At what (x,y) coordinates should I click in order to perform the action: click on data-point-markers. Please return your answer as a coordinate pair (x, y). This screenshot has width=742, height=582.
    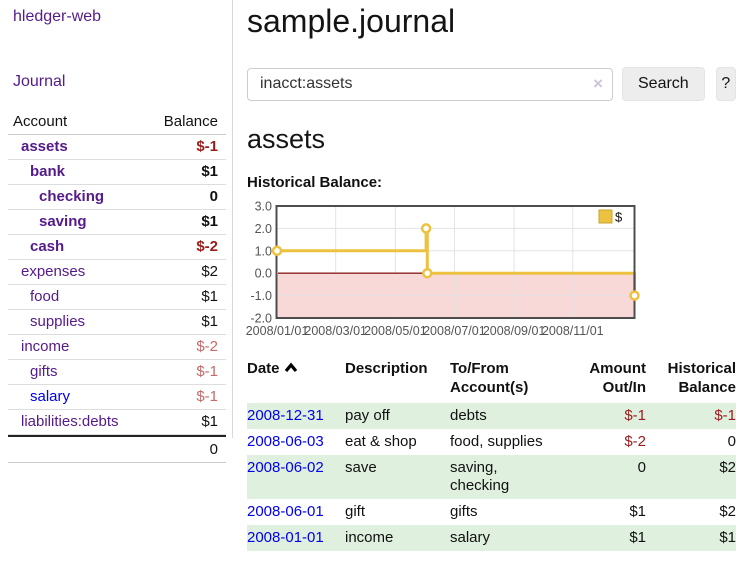
    Looking at the image, I should click on (455, 262).